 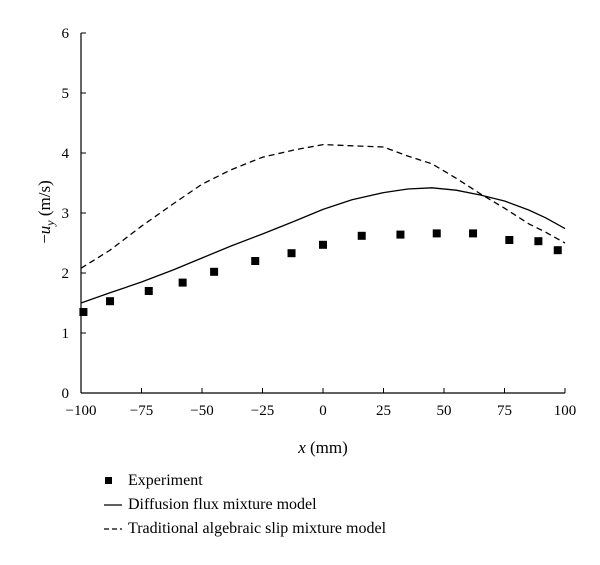 I want to click on x-tick-label: 0, so click(x=323, y=411).